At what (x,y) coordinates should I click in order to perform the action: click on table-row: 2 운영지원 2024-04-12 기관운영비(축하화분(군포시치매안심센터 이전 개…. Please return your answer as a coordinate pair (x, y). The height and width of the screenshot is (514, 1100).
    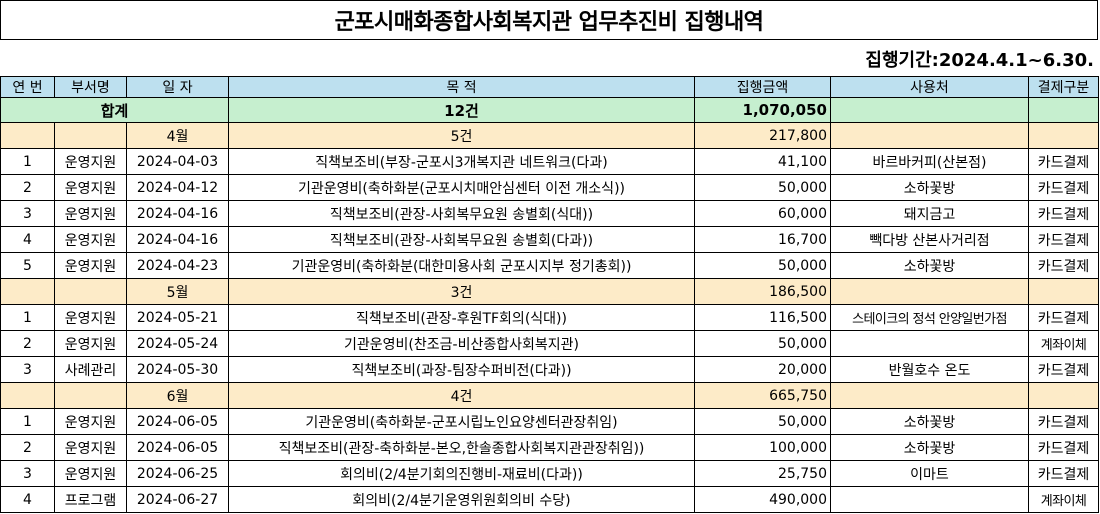
    Looking at the image, I should click on (549, 187).